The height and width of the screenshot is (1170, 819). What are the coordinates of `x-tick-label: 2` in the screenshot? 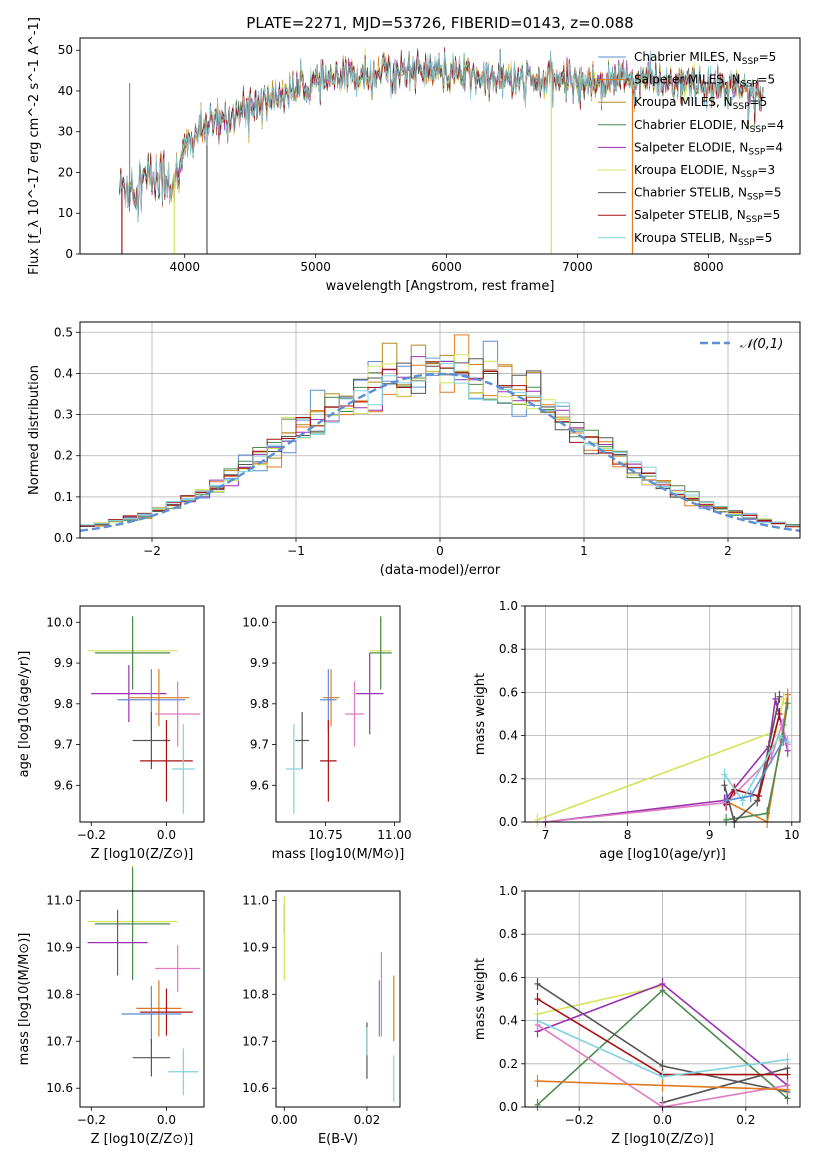 It's located at (728, 551).